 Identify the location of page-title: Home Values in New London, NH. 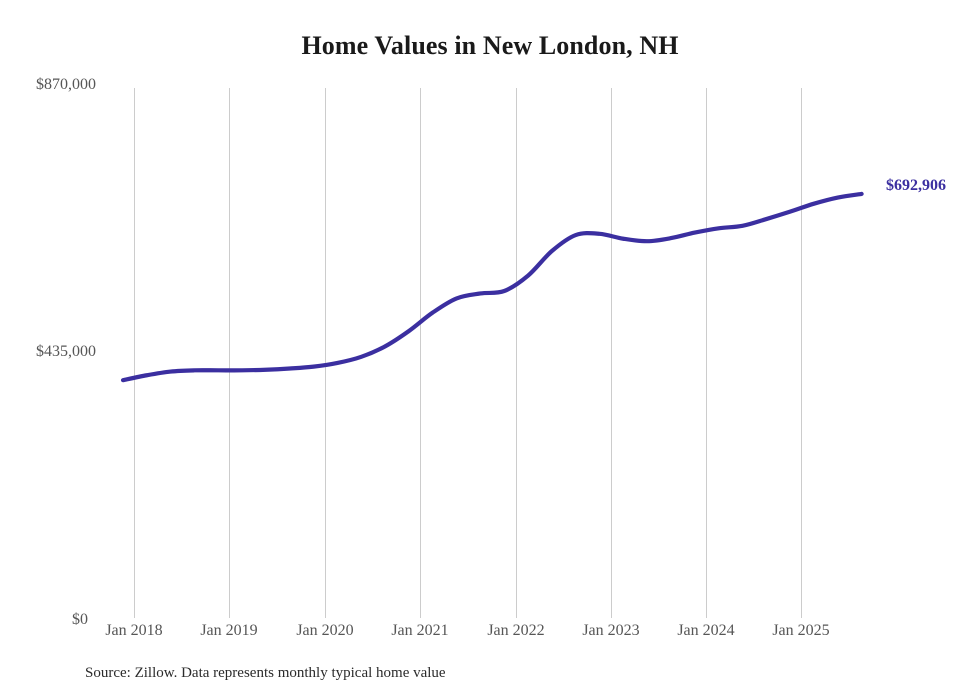
(490, 45).